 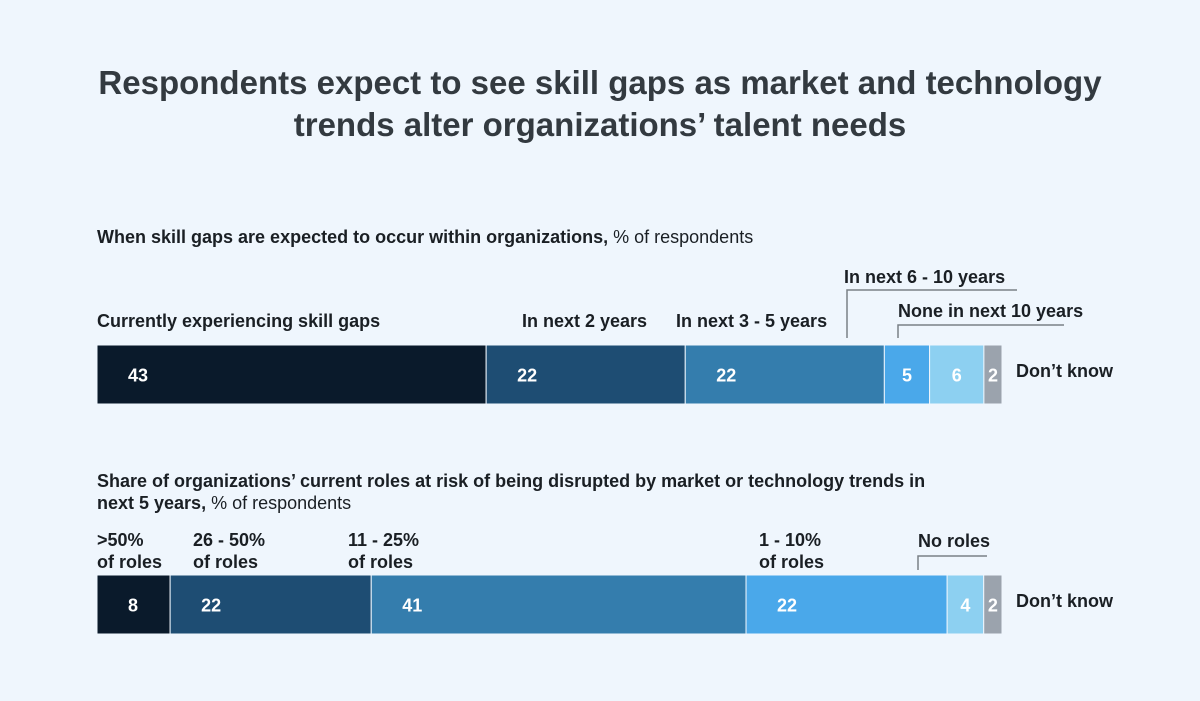 I want to click on data-label: 6, so click(x=957, y=376).